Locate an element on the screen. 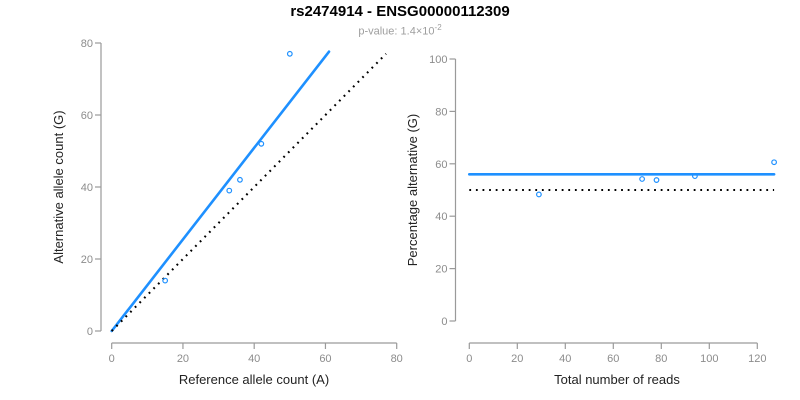 The width and height of the screenshot is (800, 400). left-y-axis-title: Alternative allele count (G) is located at coordinates (58, 186).